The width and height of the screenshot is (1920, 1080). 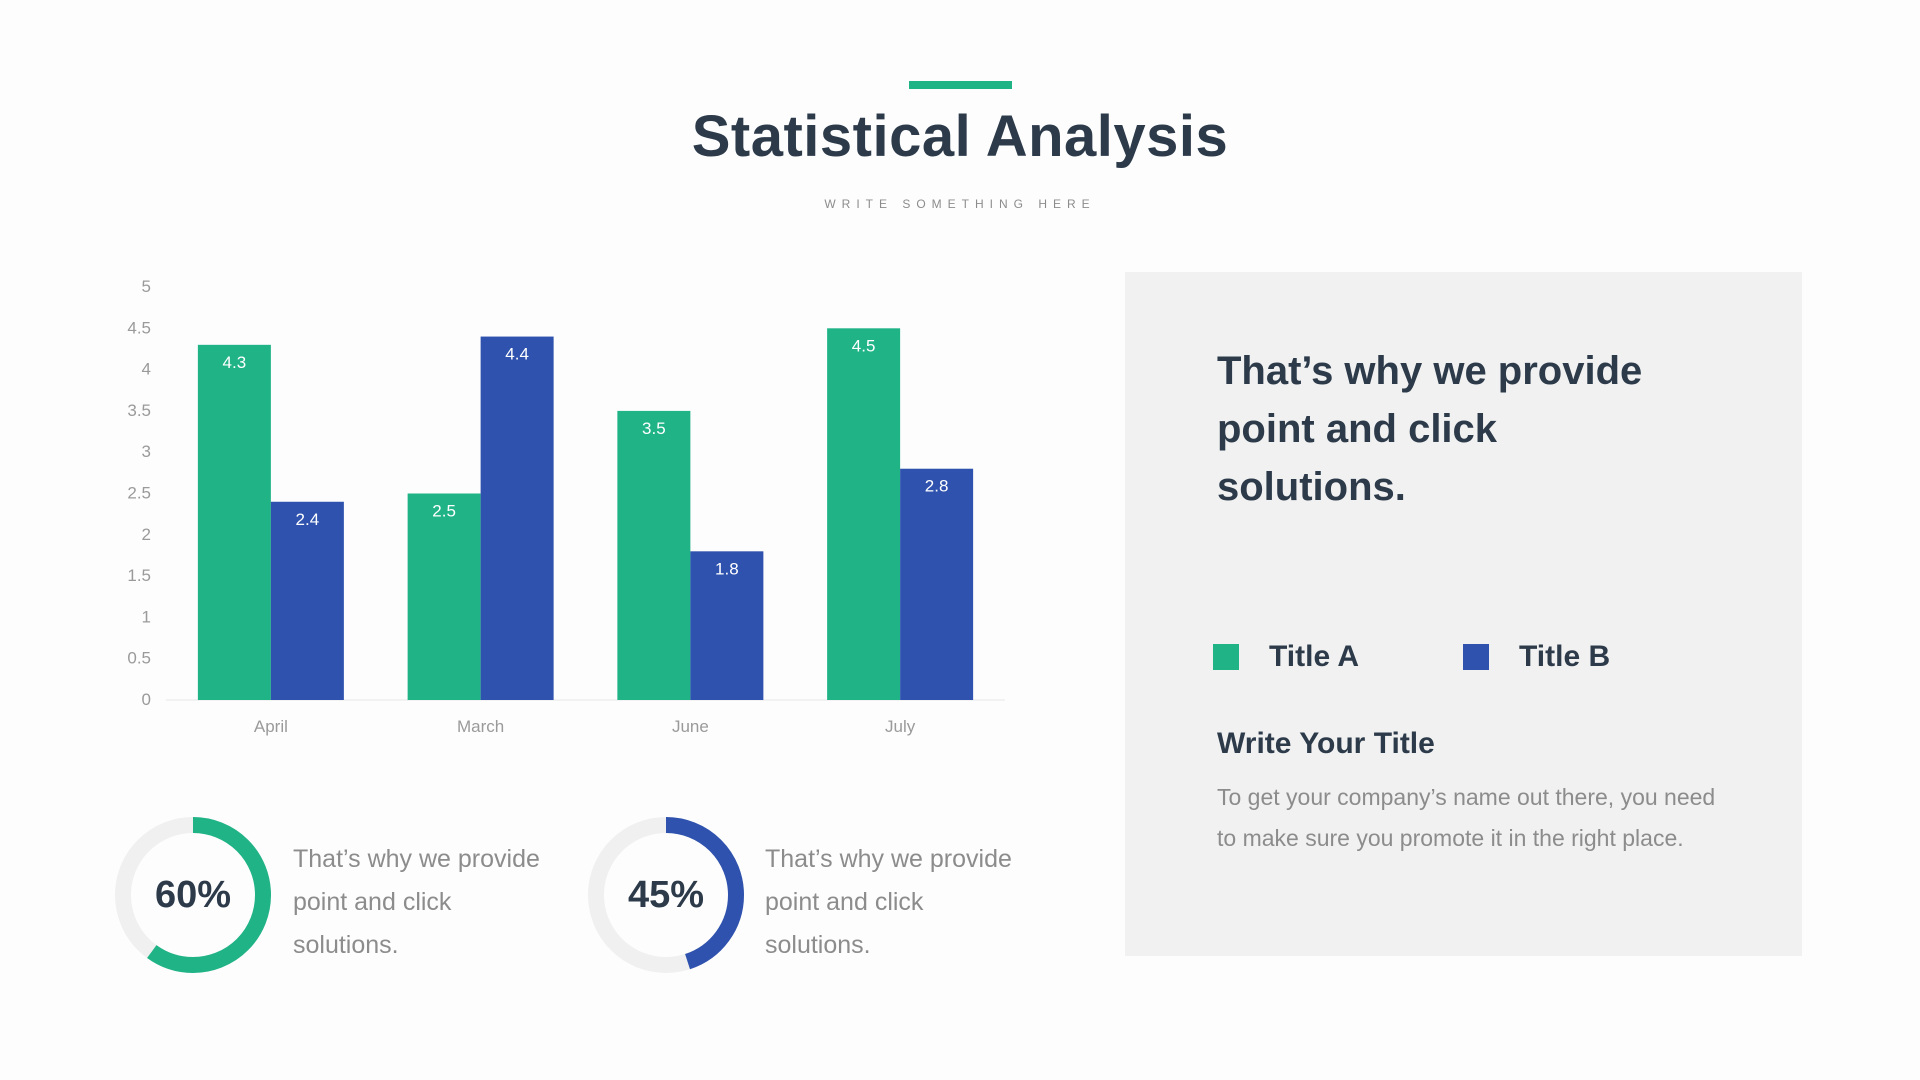 I want to click on y-tick-label: 3.5, so click(x=139, y=410).